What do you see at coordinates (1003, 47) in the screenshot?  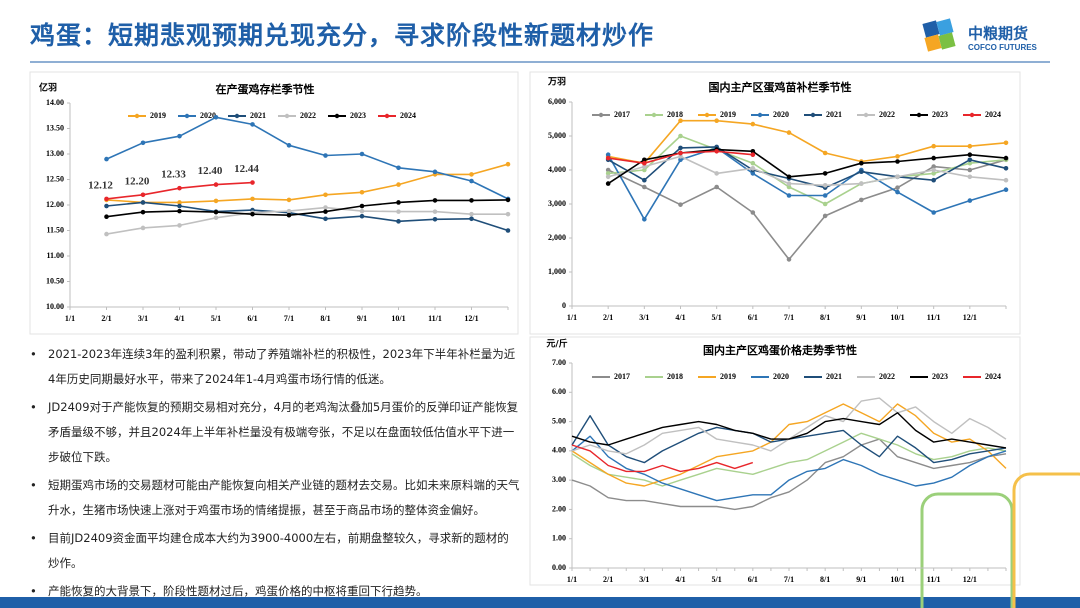 I see `logo-english: COFCO FUTURES` at bounding box center [1003, 47].